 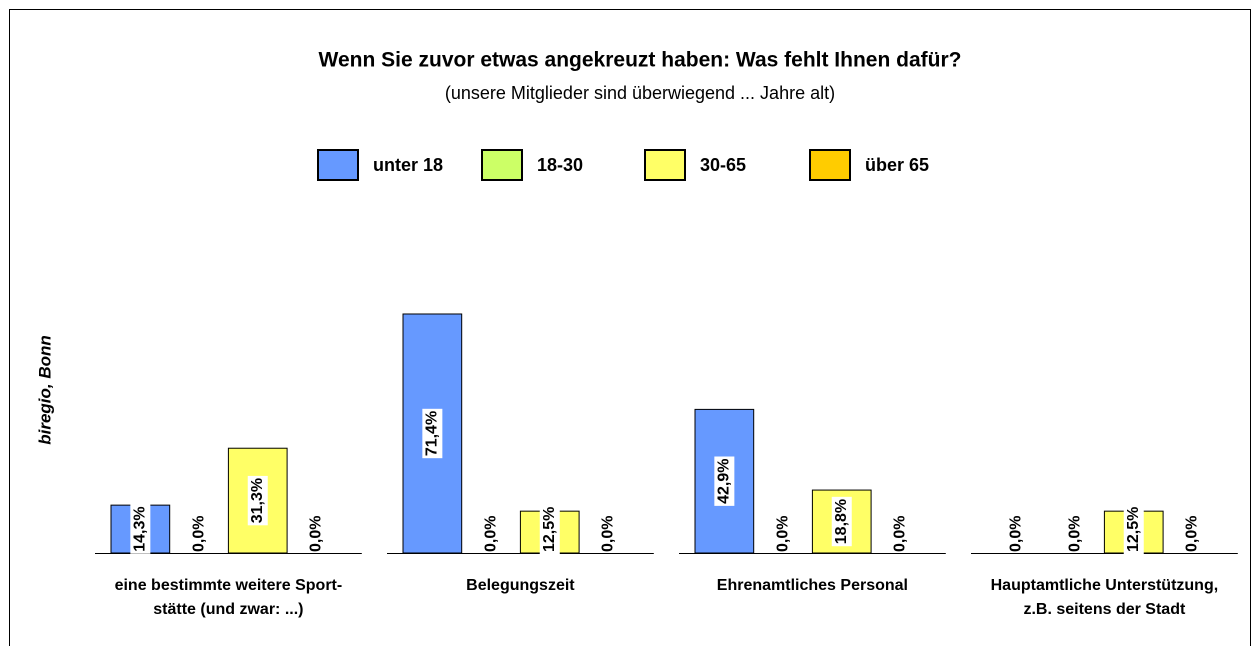 I want to click on legend-label: 30-65, so click(x=723, y=165).